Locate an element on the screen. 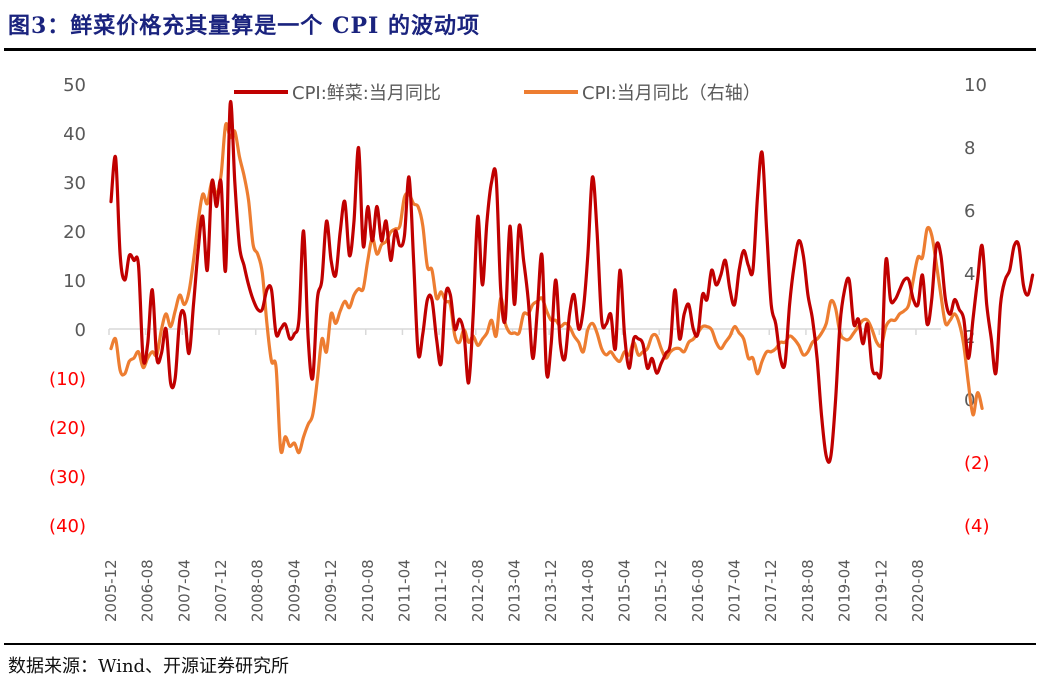 The image size is (1041, 685). left-tick-label: (20) is located at coordinates (67, 428).